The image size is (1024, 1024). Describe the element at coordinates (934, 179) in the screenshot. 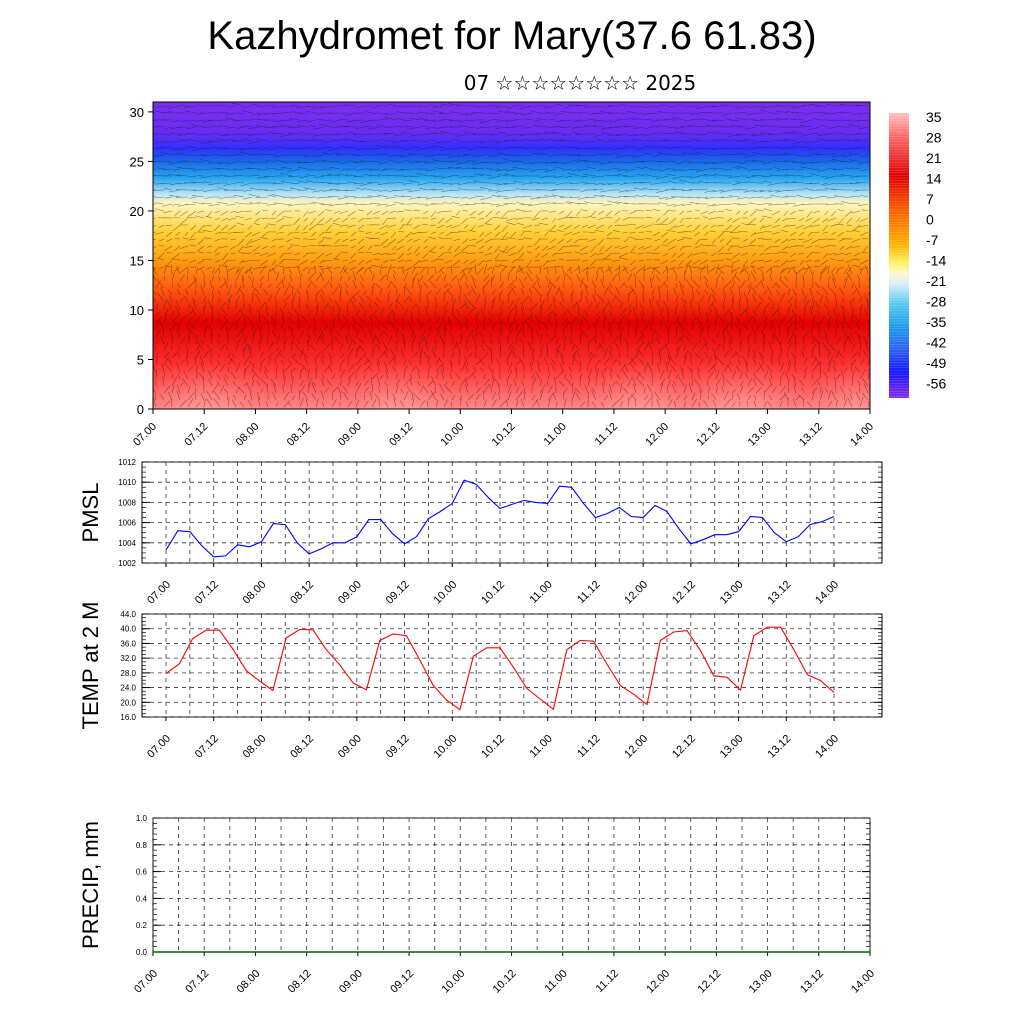

I see `colorbar-label: 14` at that location.